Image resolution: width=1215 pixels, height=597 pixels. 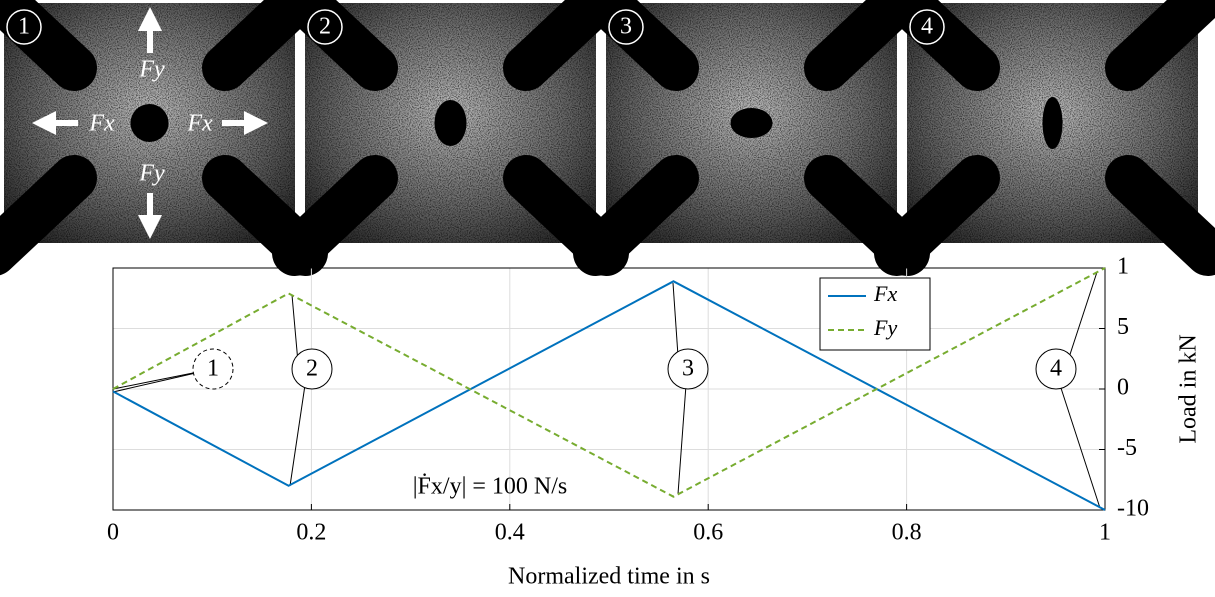 What do you see at coordinates (1123, 267) in the screenshot?
I see `y-tick-label: 1` at bounding box center [1123, 267].